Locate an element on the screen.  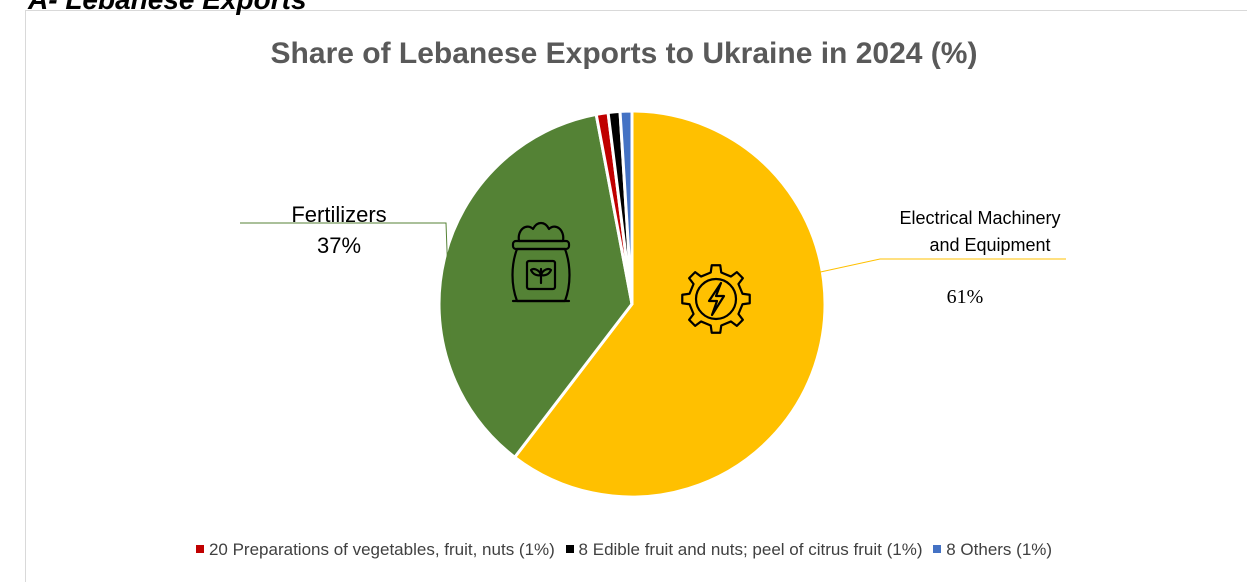
section-heading: A- Lebanese Exports is located at coordinates (167, 8).